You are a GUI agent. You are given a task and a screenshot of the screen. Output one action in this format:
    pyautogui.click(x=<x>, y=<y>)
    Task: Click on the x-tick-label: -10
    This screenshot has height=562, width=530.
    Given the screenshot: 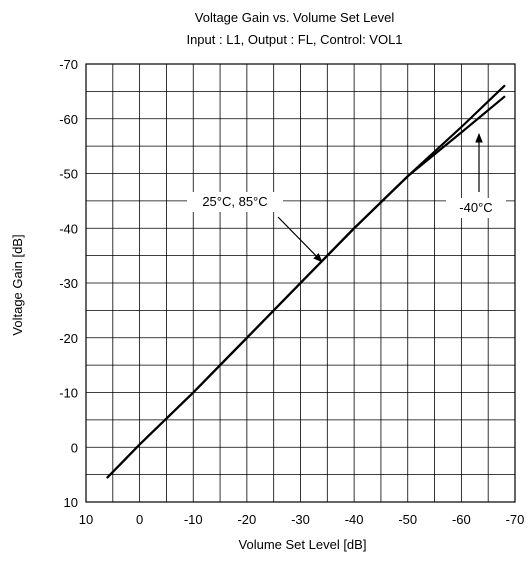 What is the action you would take?
    pyautogui.click(x=193, y=519)
    